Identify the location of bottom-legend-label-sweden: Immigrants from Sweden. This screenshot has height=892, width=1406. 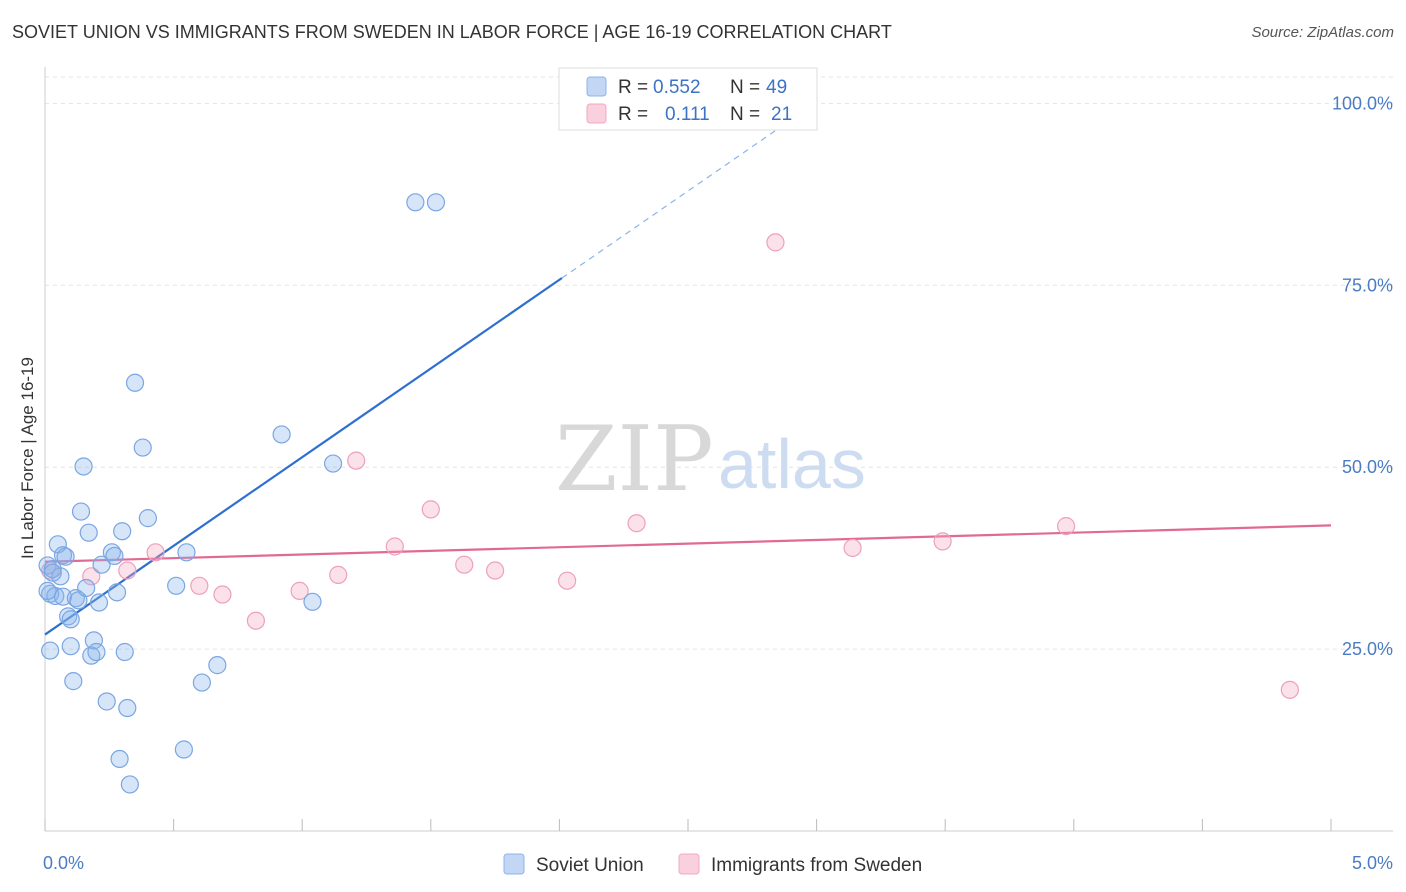
(816, 865).